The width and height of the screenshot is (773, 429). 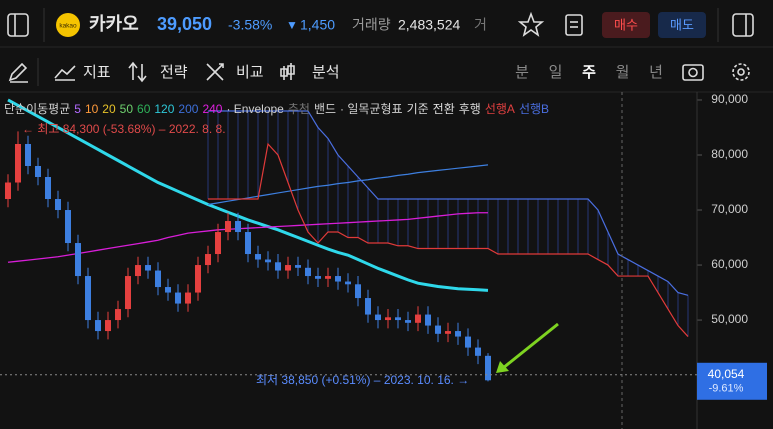 I want to click on screenshot, so click(x=693, y=72).